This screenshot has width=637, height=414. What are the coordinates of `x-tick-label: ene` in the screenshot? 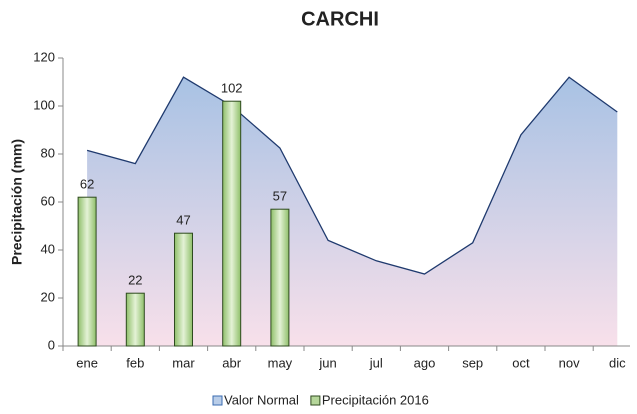 It's located at (87, 362).